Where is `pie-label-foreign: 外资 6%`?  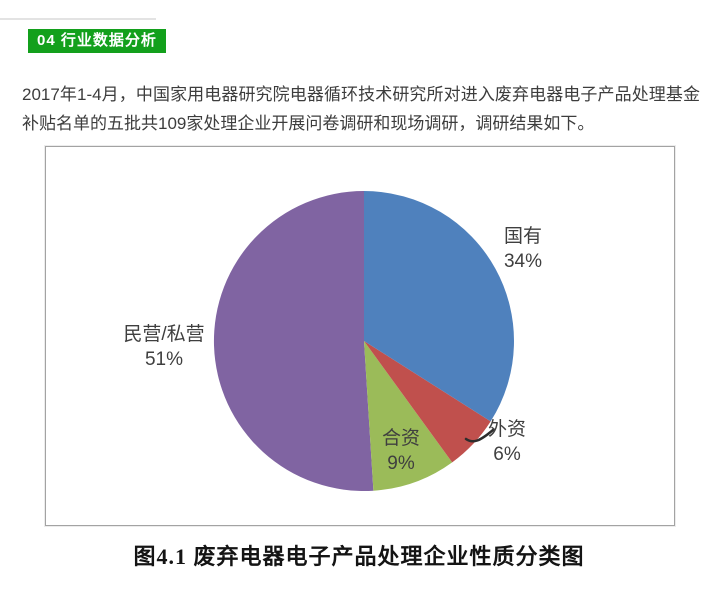 pie-label-foreign: 外资 6% is located at coordinates (507, 442).